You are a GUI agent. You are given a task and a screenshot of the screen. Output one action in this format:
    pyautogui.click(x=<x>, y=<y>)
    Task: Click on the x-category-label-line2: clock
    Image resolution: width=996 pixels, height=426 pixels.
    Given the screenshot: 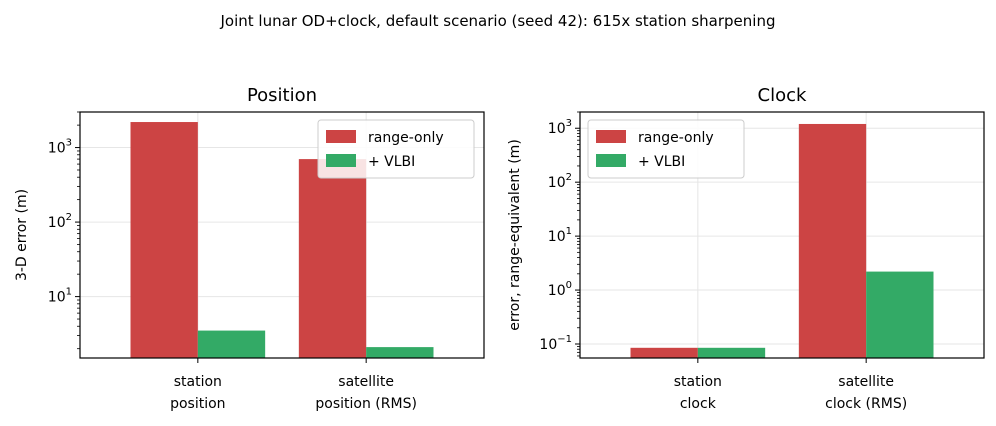 What is the action you would take?
    pyautogui.click(x=698, y=404)
    